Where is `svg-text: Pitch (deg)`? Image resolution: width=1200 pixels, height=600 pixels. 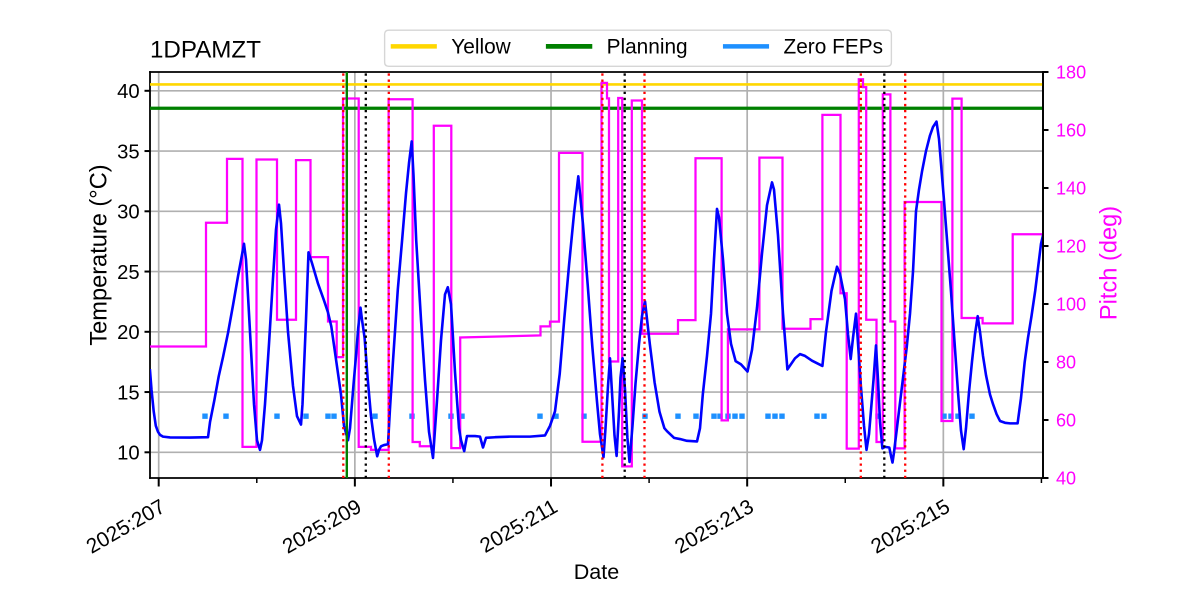
svg-text: Pitch (deg) is located at coordinates (1109, 263).